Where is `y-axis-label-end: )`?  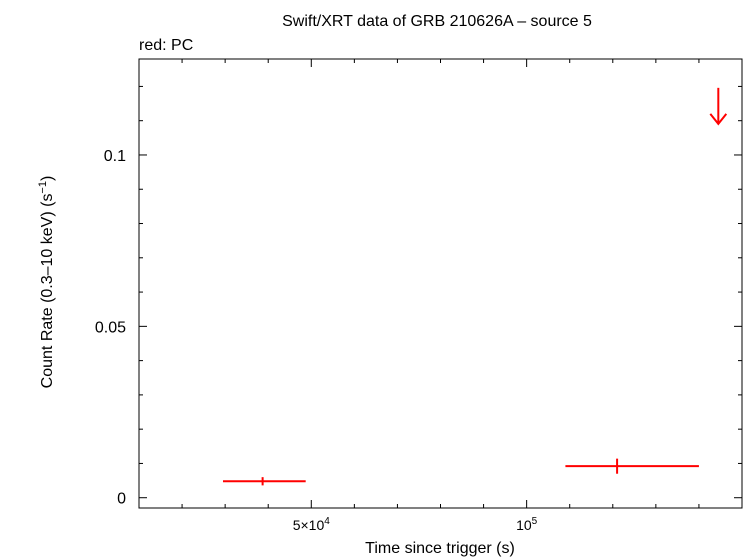
y-axis-label-end: ) is located at coordinates (47, 178).